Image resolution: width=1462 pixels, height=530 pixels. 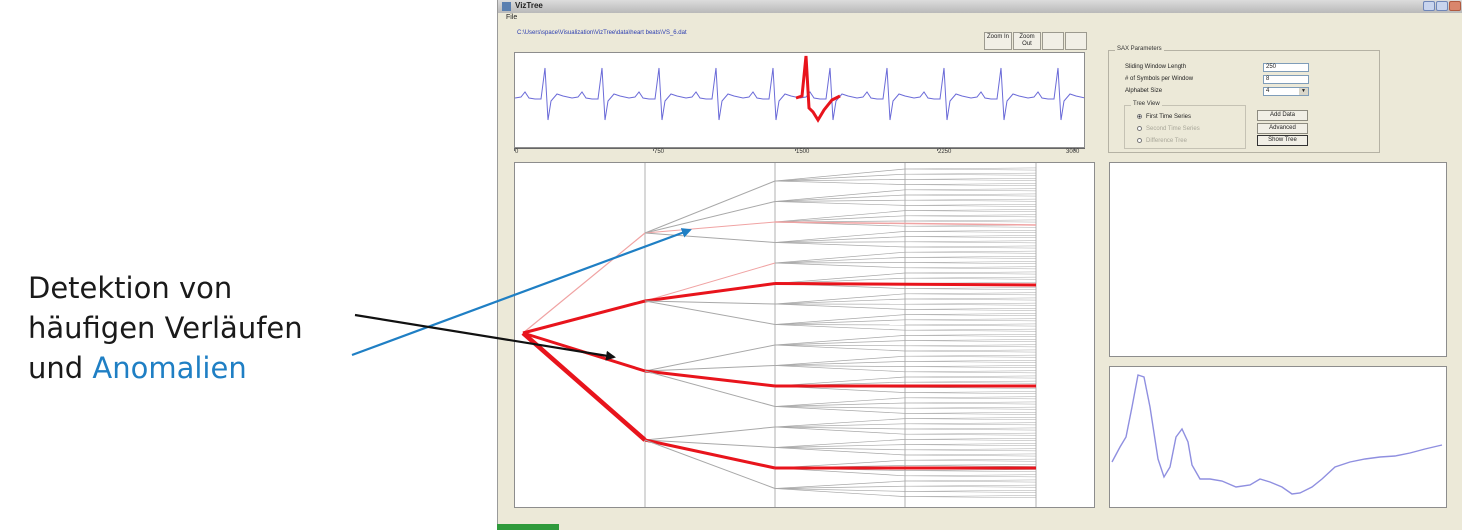 I want to click on sliding-window-input: 250, so click(x=1286, y=67).